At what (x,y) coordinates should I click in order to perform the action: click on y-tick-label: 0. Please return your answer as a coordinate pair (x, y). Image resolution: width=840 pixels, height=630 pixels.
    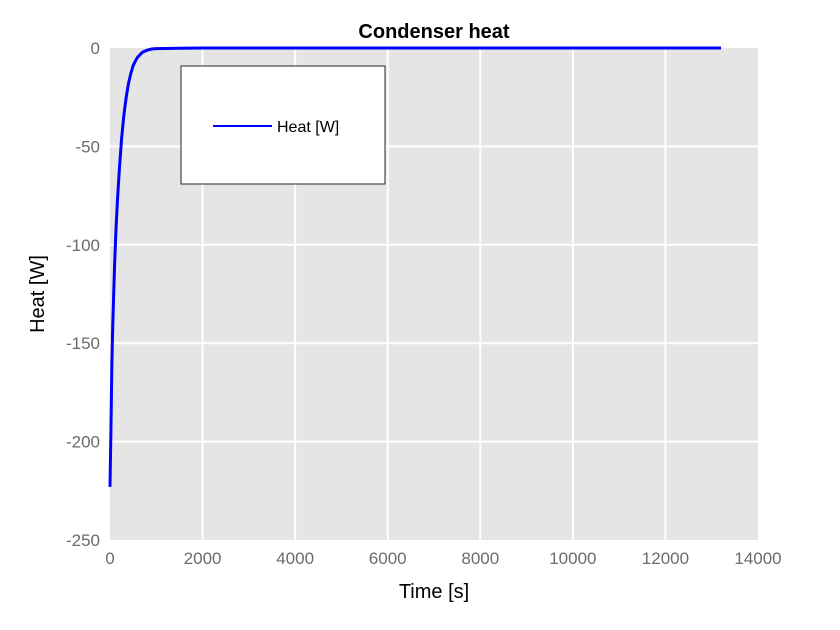
    Looking at the image, I should click on (95, 48).